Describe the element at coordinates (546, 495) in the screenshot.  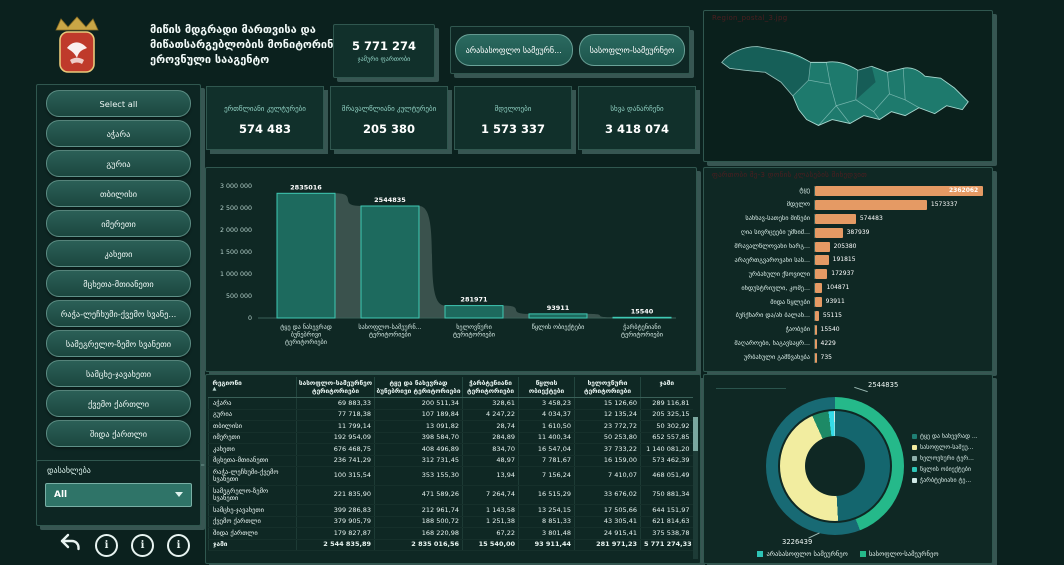
I see `value-cell: 16 515,29` at that location.